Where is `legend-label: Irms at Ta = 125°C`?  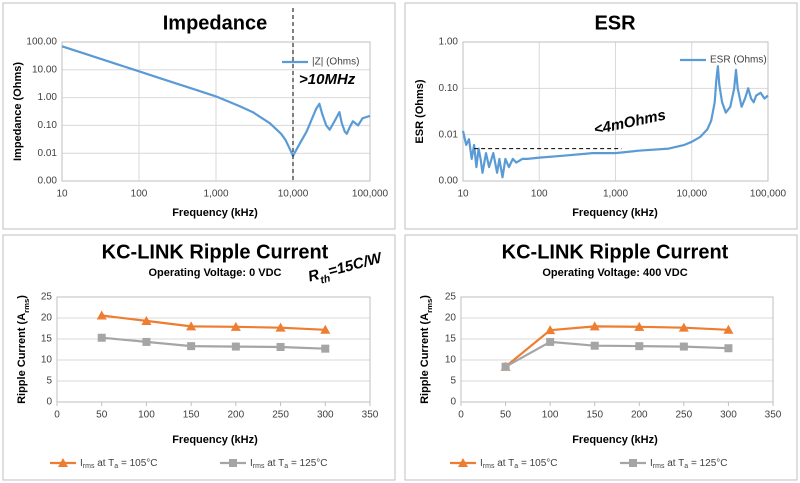
legend-label: Irms at Ta = 125°C is located at coordinates (689, 464).